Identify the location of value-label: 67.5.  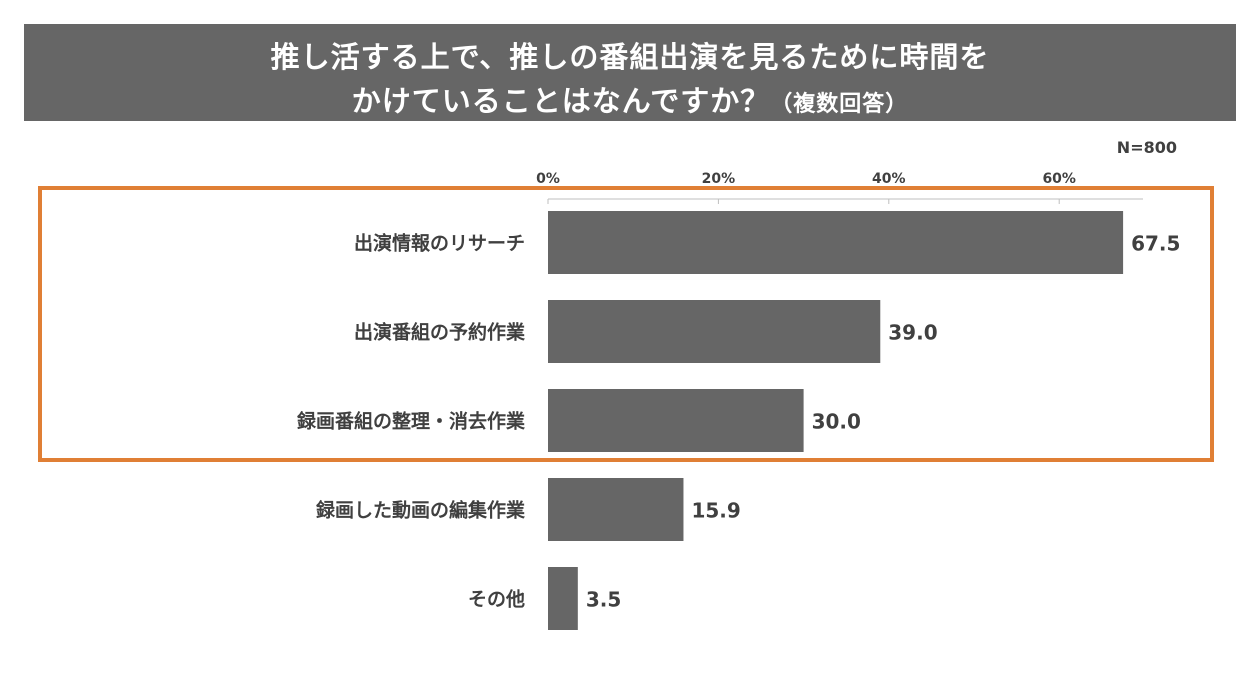
(1155, 244).